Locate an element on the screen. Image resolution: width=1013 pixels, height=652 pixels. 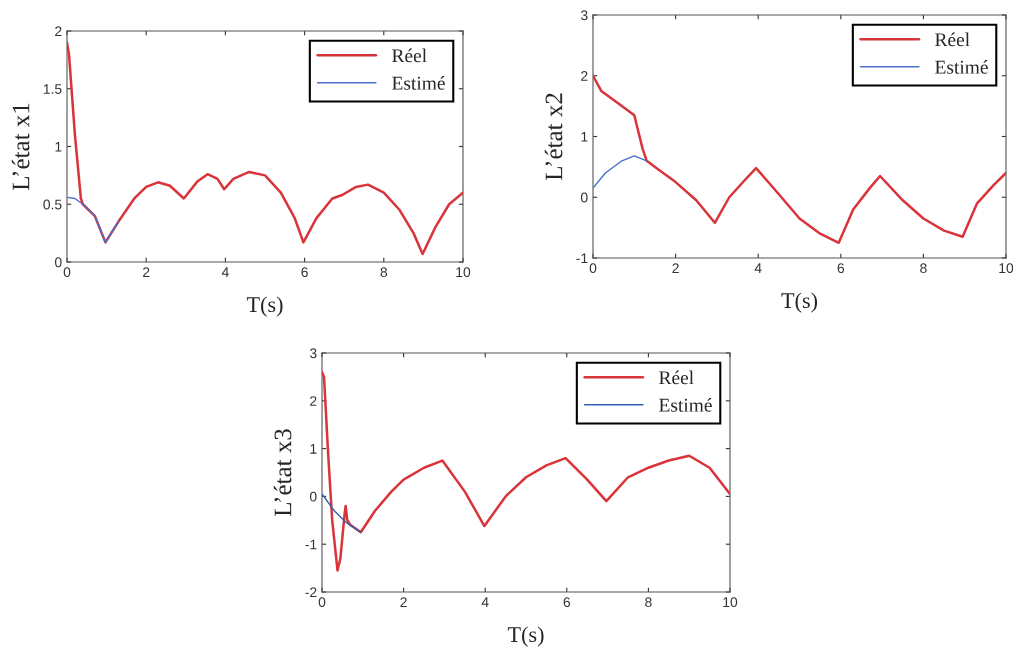
y-tick-label: 0.5 is located at coordinates (52, 204).